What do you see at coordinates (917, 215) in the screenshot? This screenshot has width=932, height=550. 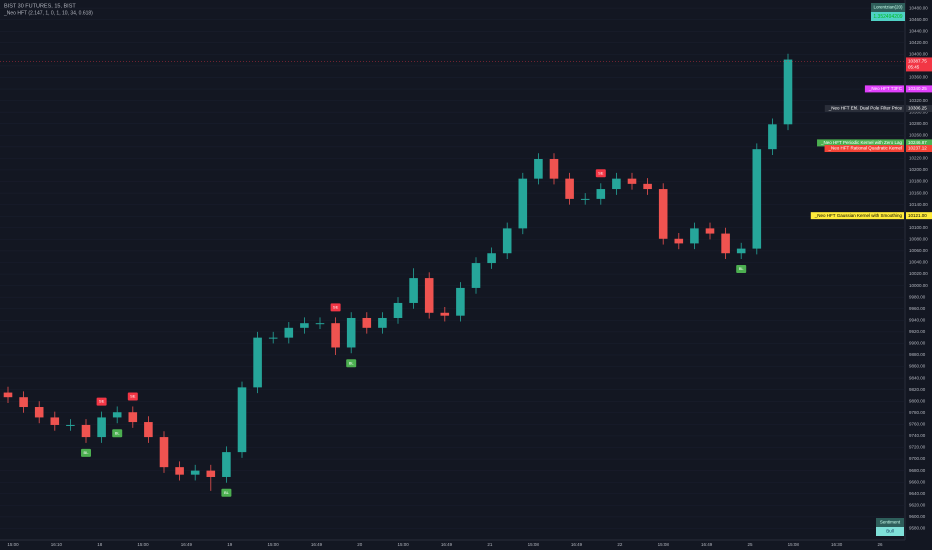 I see `indicator-value: 10121.00` at bounding box center [917, 215].